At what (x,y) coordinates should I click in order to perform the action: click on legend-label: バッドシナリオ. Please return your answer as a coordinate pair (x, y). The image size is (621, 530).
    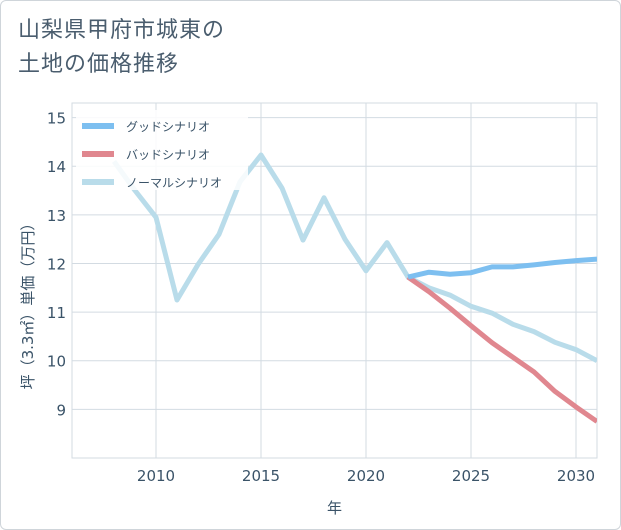
    Looking at the image, I should click on (168, 155).